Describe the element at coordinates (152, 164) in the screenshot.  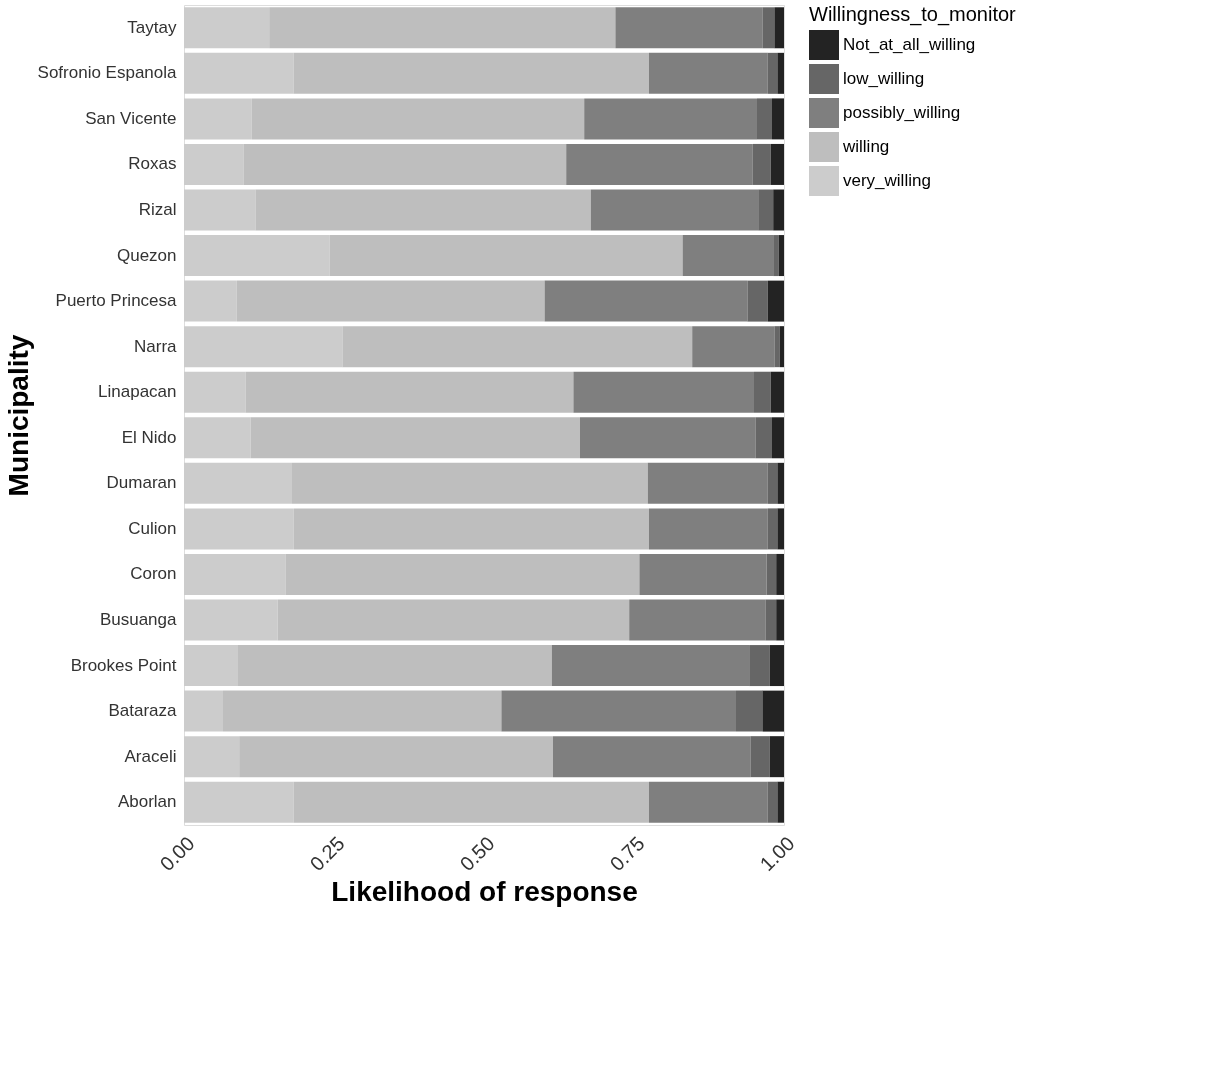
I see `y-tick-label: Roxas` at that location.